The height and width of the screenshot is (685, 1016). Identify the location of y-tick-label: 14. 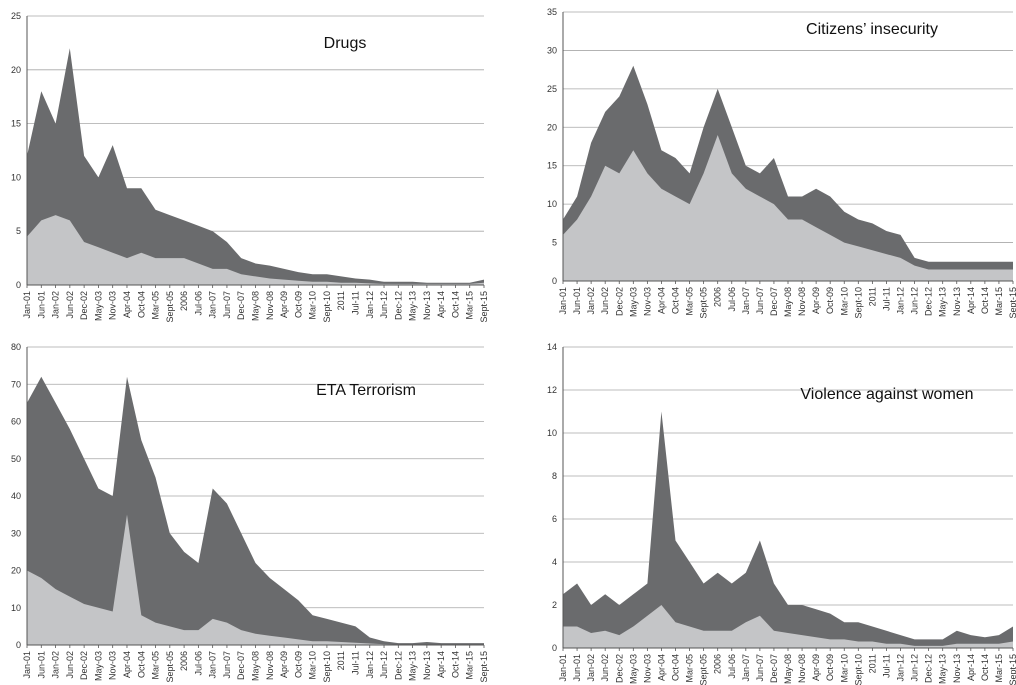
(552, 347).